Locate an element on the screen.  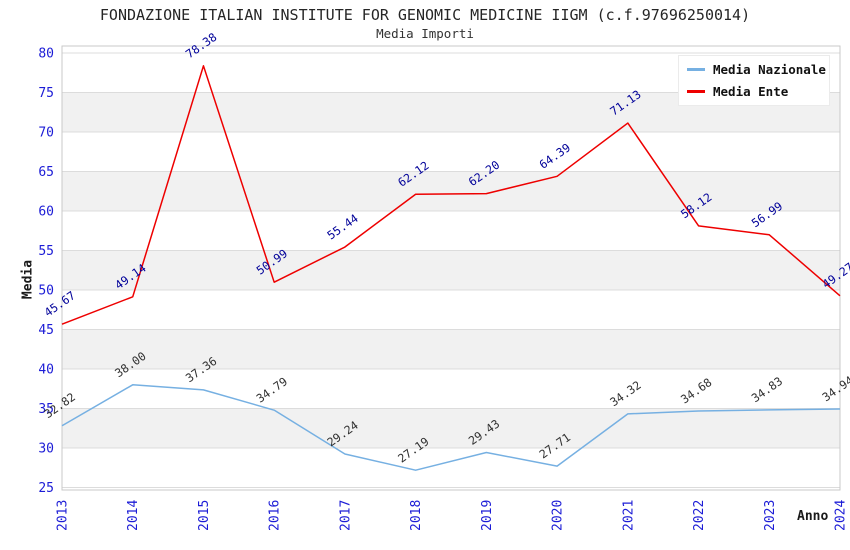
y-tick-label: 50 is located at coordinates (46, 291).